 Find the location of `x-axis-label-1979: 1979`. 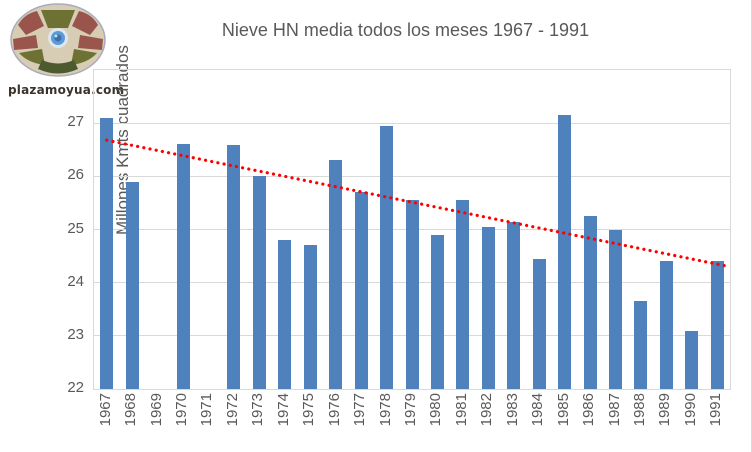

x-axis-label-1979: 1979 is located at coordinates (410, 410).